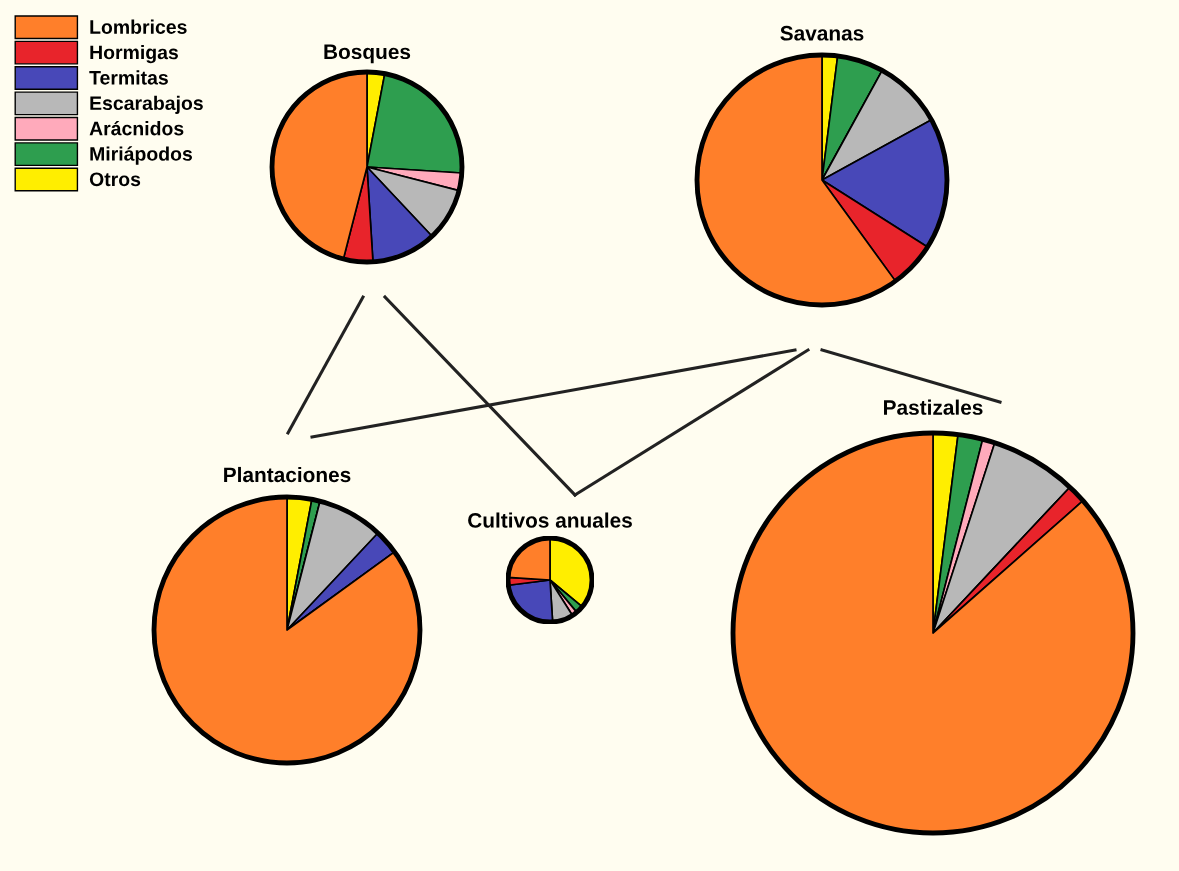 The image size is (1179, 871). Describe the element at coordinates (136, 128) in the screenshot. I see `legend-label: Arácnidos` at that location.